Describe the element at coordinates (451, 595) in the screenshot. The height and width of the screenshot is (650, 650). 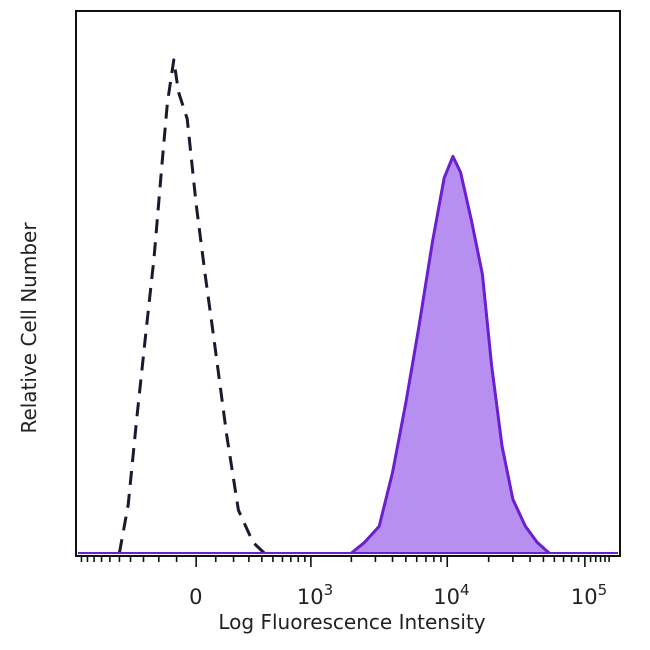
I see `x-tick-label: 10⁴` at that location.